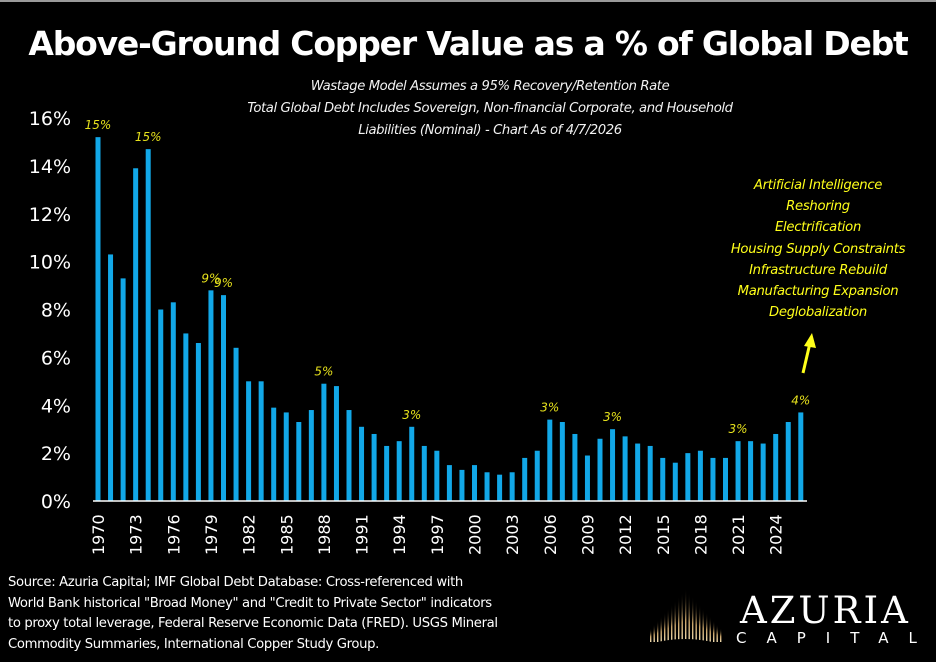 The width and height of the screenshot is (936, 662). I want to click on x-tick-label: 2003, so click(512, 534).